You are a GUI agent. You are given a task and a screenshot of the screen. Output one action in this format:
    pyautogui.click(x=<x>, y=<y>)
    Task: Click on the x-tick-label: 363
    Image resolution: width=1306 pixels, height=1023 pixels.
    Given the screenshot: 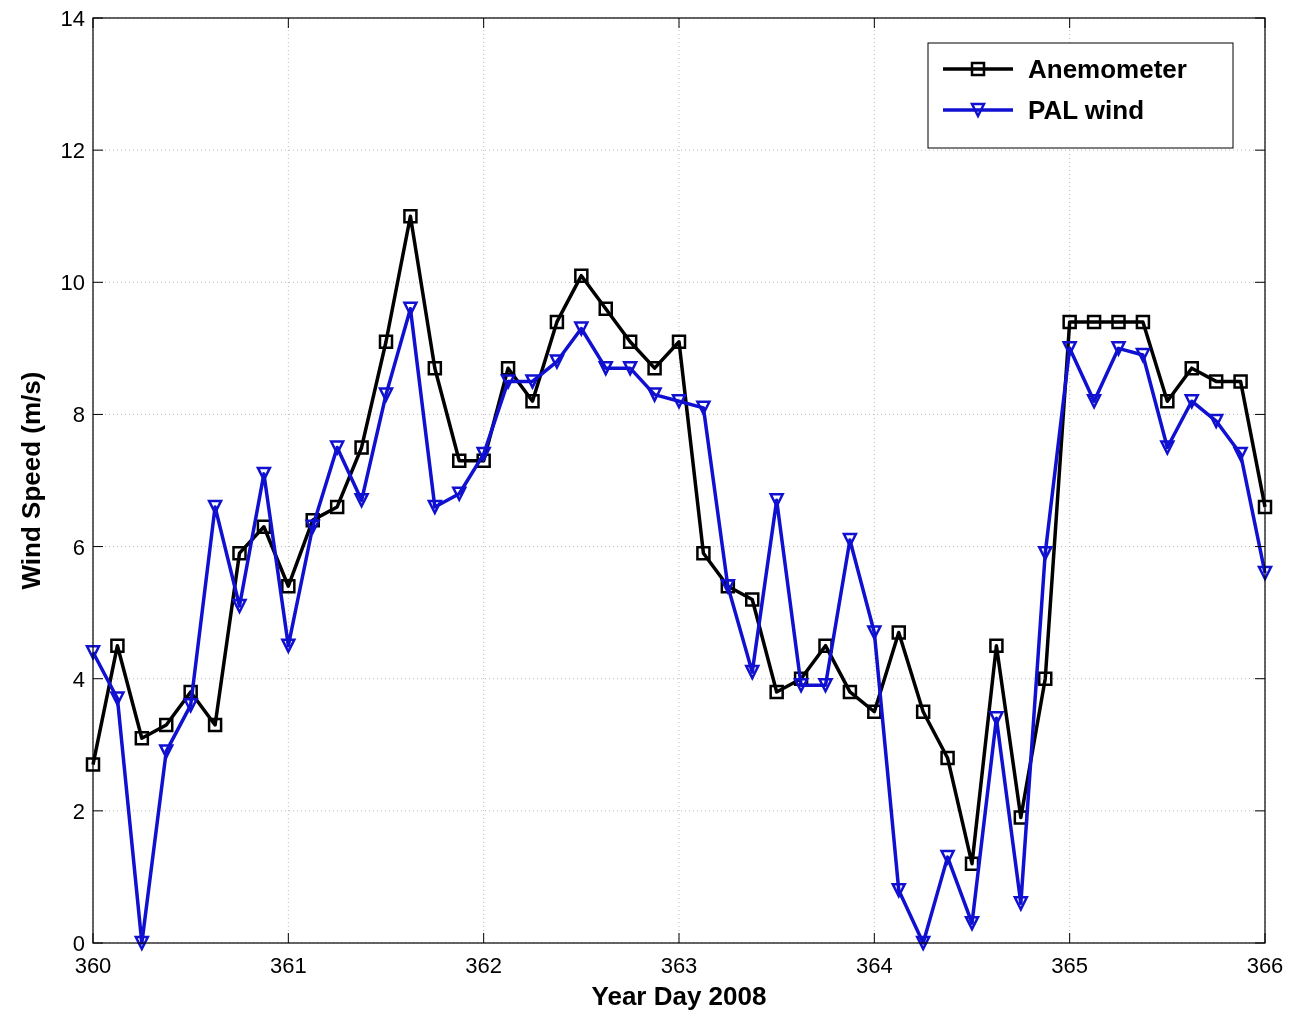 What is the action you would take?
    pyautogui.click(x=679, y=965)
    